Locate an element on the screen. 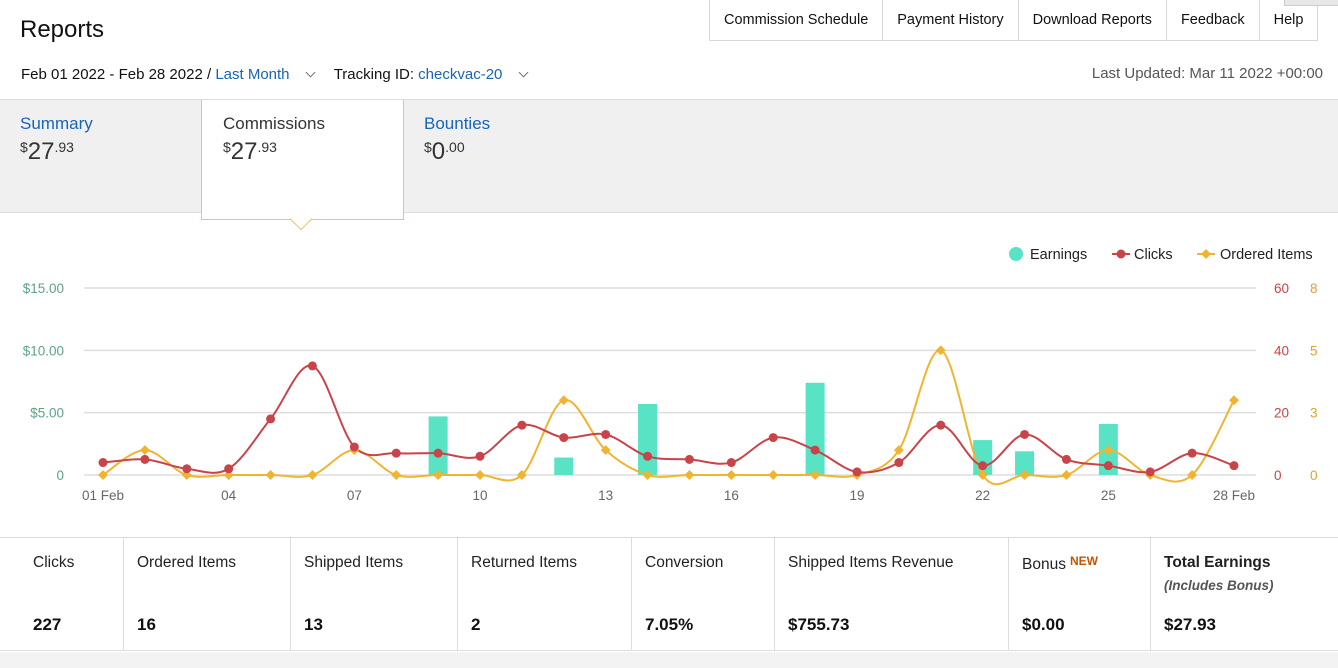  tab-summary-label: Summary is located at coordinates (56, 123).